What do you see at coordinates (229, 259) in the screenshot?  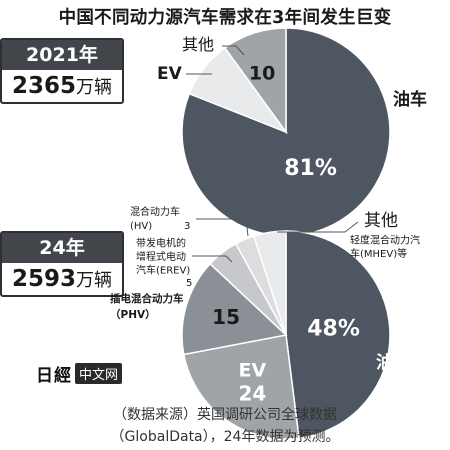 I see `leader-line-erev-tip` at bounding box center [229, 259].